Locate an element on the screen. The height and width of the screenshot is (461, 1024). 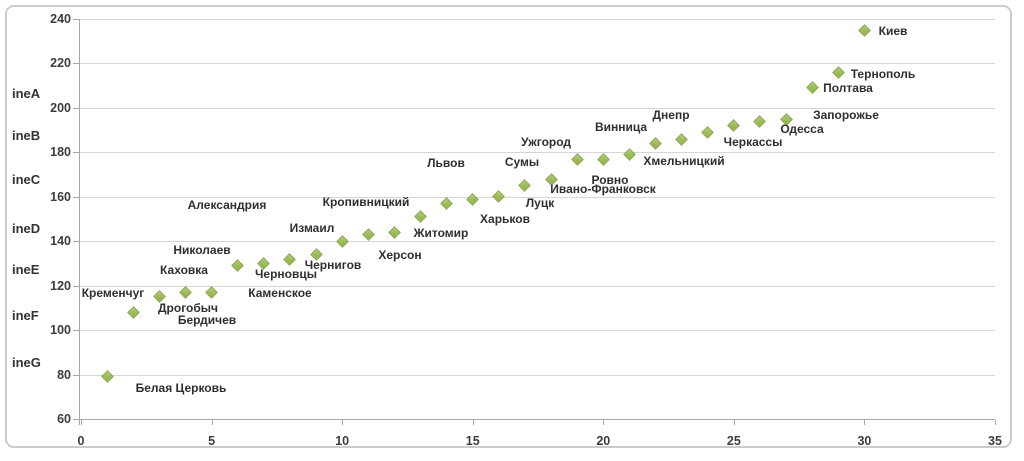
series-label-clipped: ineC is located at coordinates (26, 179).